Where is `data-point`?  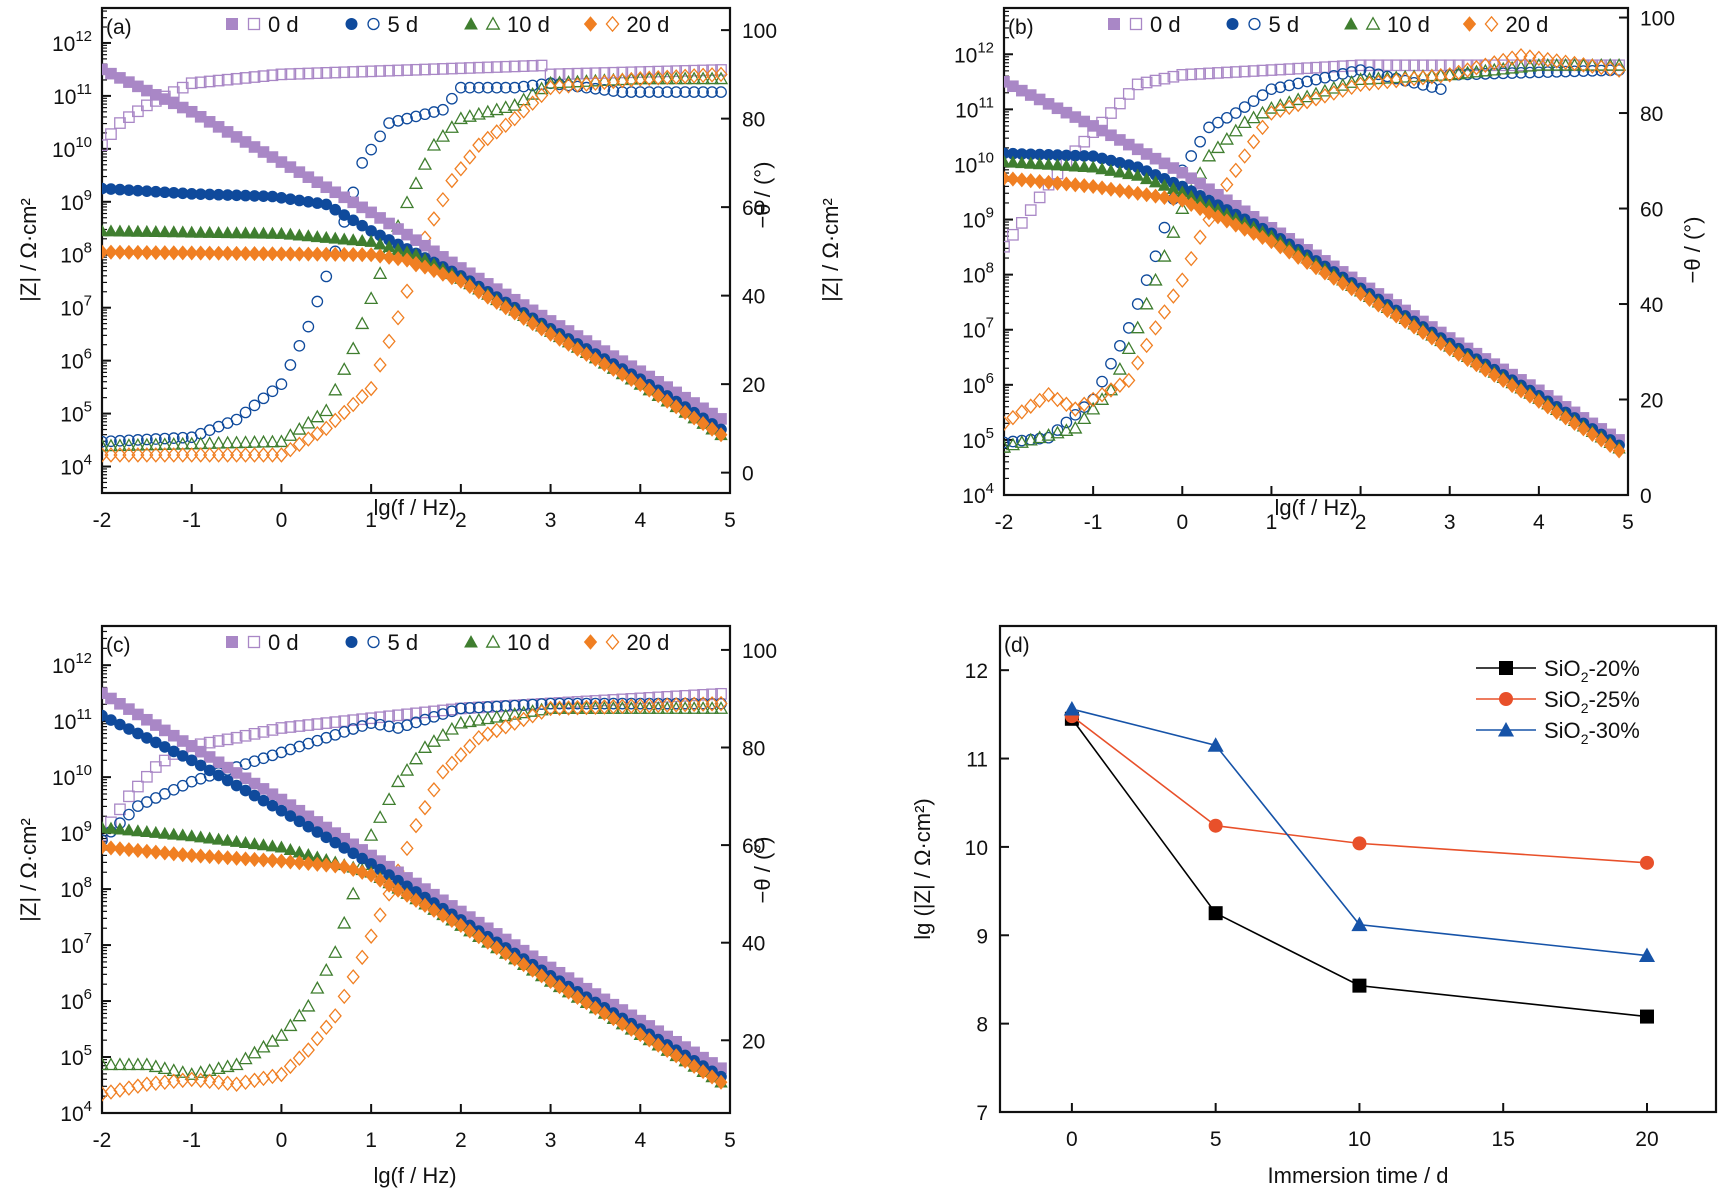 data-point is located at coordinates (1215, 744).